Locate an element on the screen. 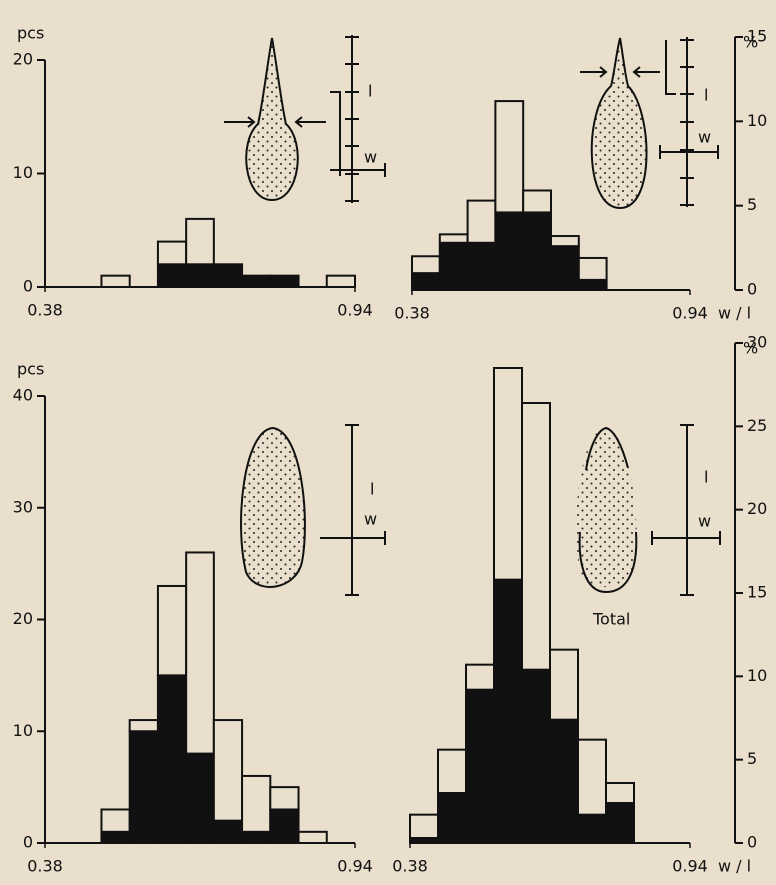 The image size is (776, 885). y-tick-label: 40 is located at coordinates (23, 395).